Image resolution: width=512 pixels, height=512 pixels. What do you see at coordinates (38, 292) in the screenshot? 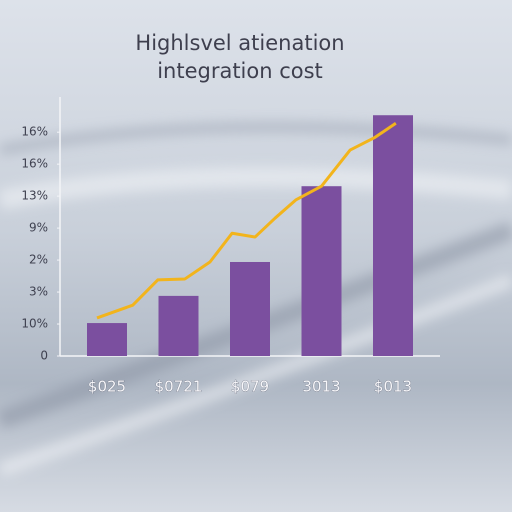
I see `y-tick-label: 3%` at bounding box center [38, 292].